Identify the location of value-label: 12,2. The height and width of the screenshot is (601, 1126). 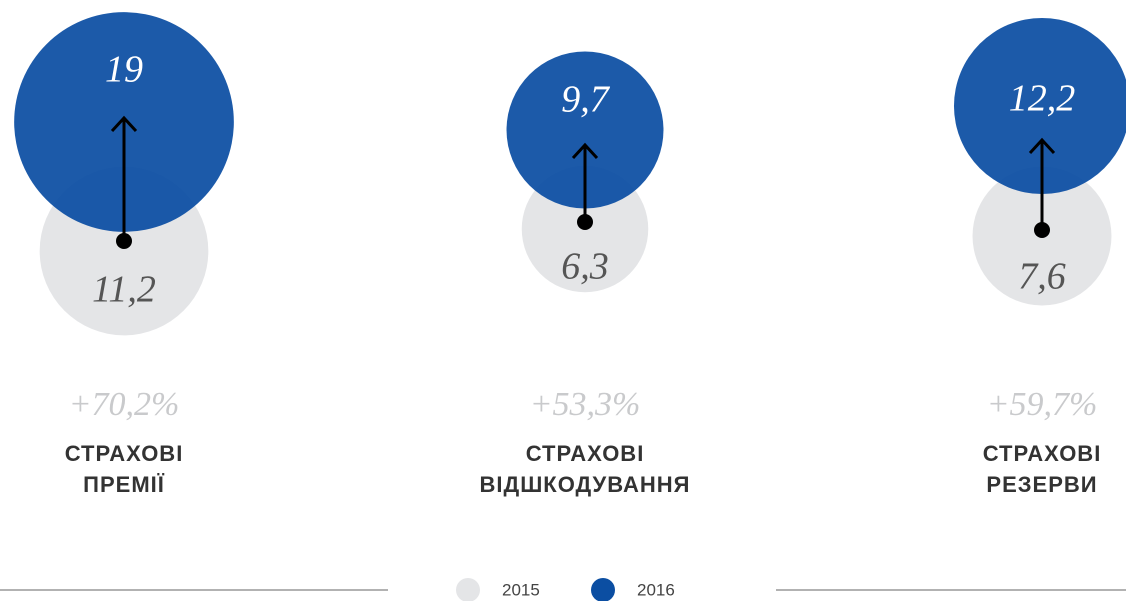
(1042, 99).